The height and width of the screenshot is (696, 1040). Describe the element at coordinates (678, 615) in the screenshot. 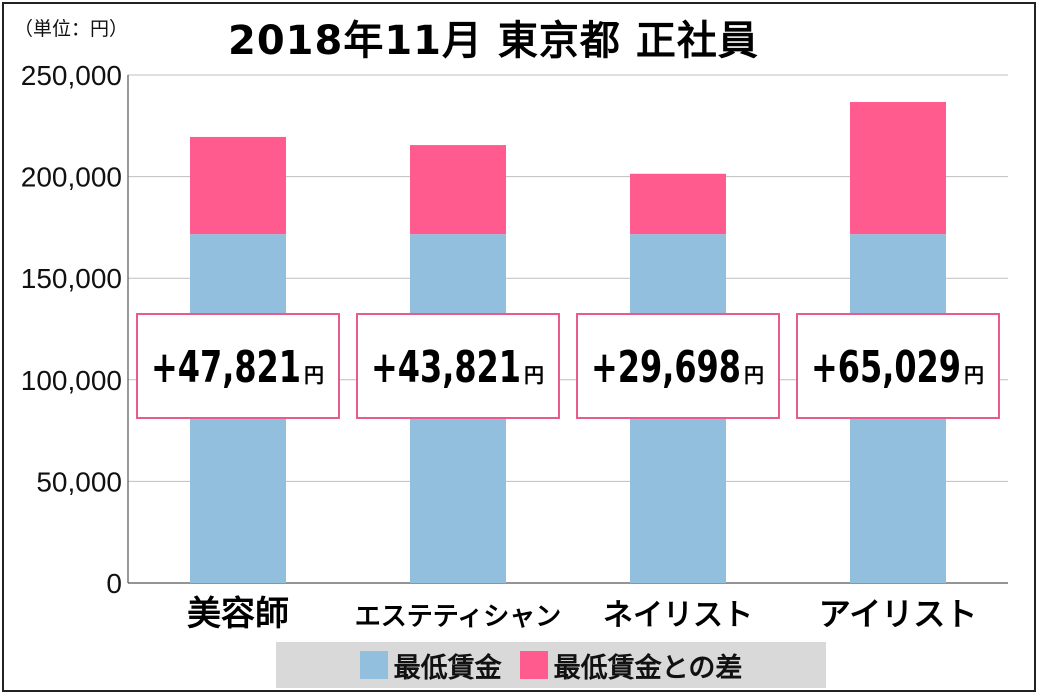

I see `x-category-label: ネイリスト` at that location.